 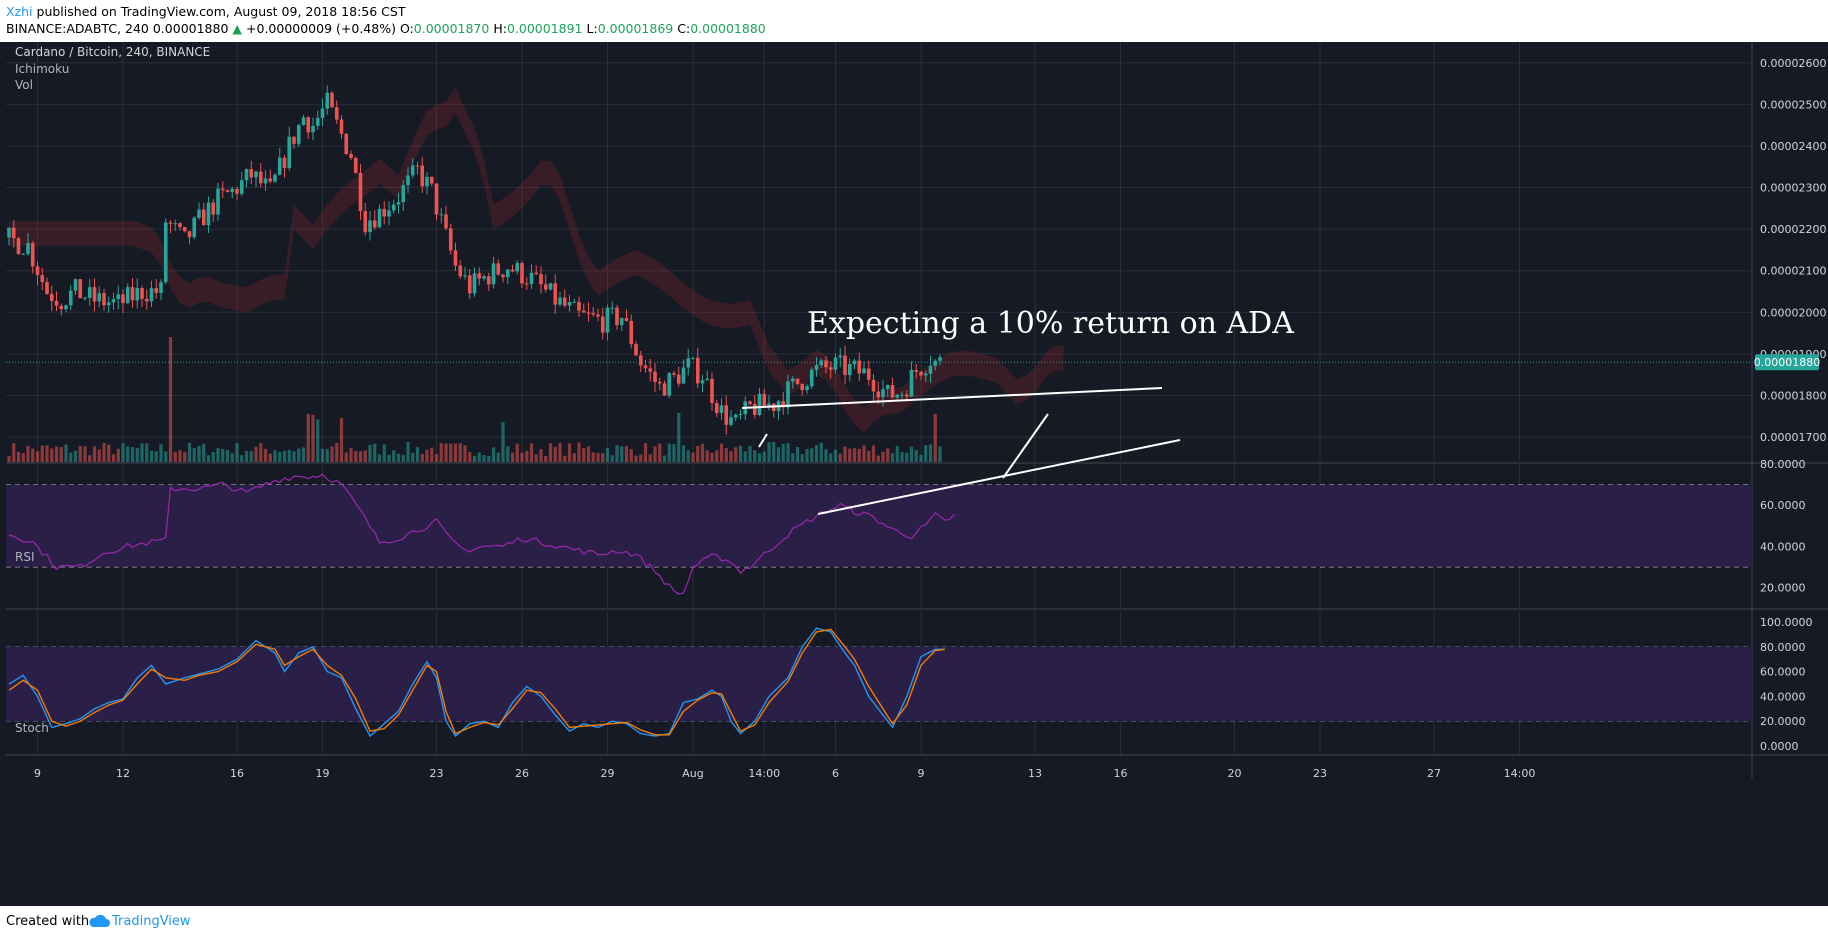 I want to click on stoch-tick-label: 20.0000, so click(x=1783, y=721).